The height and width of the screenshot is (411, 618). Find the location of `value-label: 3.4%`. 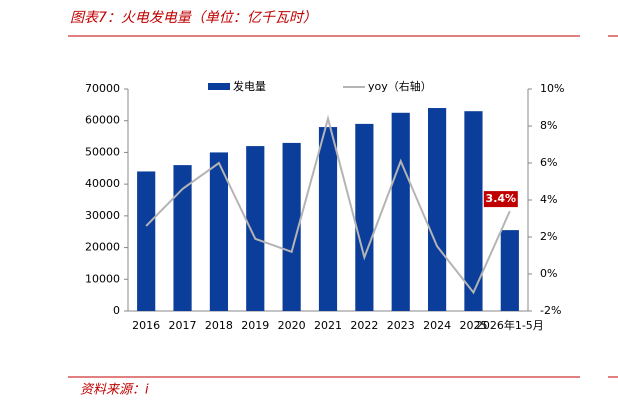

value-label: 3.4% is located at coordinates (501, 198).